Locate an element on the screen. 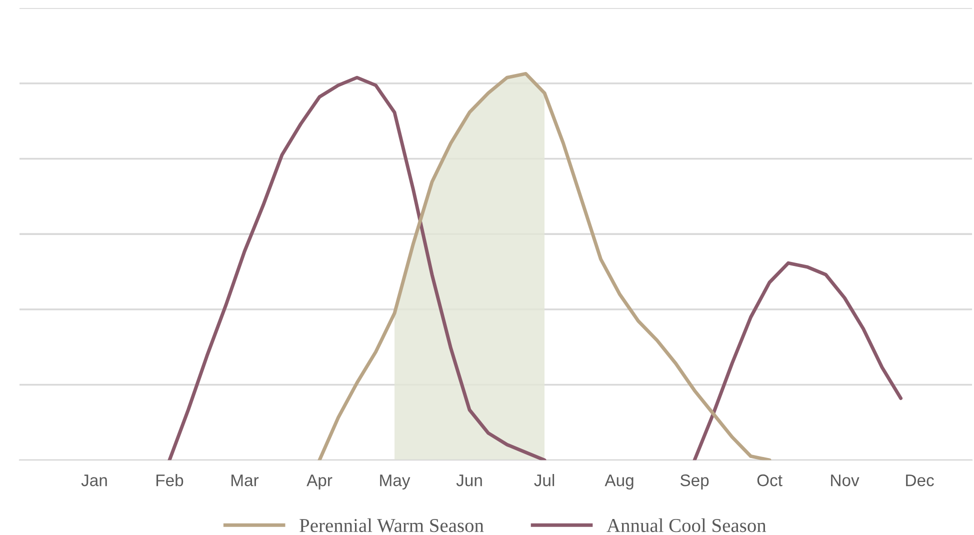  x-tick-label: Jul is located at coordinates (544, 480).